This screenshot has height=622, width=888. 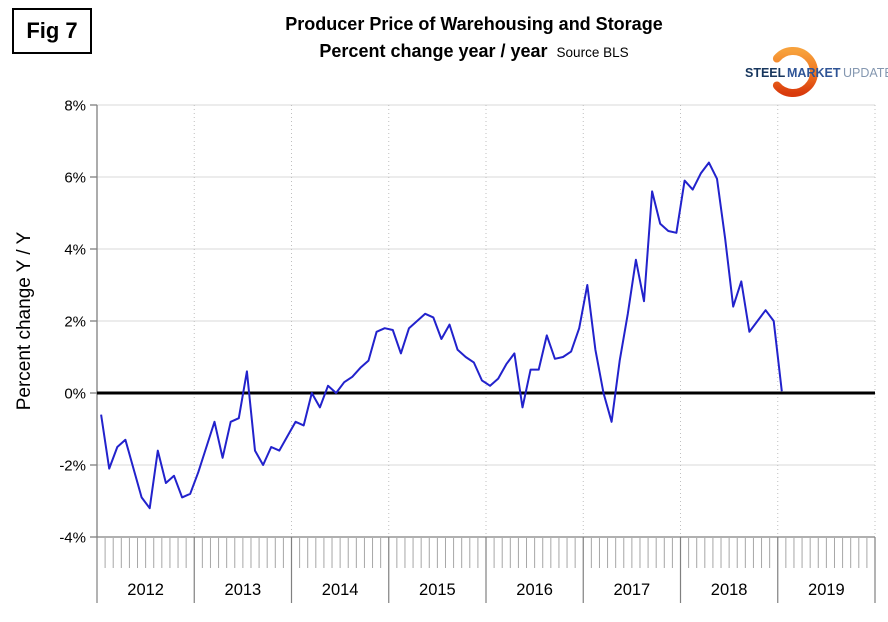 What do you see at coordinates (75, 106) in the screenshot?
I see `y-tick-label: 8%` at bounding box center [75, 106].